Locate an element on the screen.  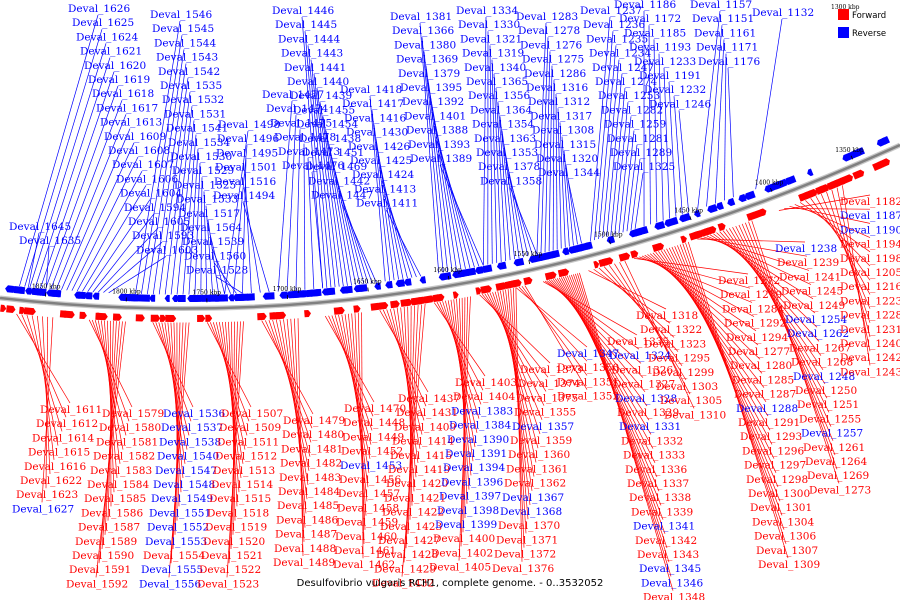
gene-label: Deval_1274 is located at coordinates (626, 82).